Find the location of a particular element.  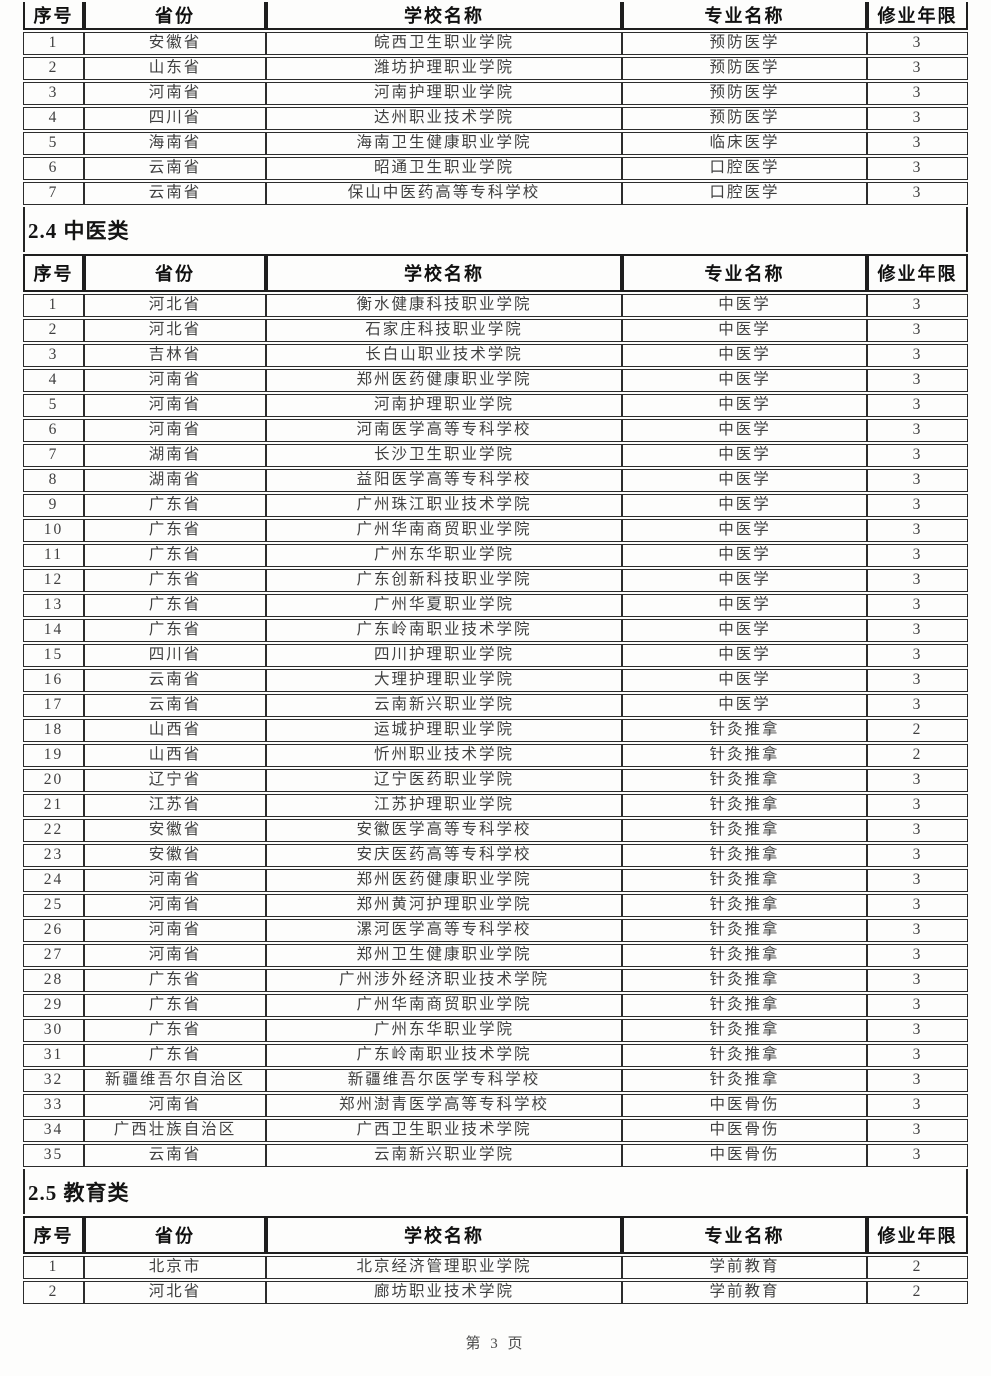

cell-province: 河北省 is located at coordinates (175, 330).